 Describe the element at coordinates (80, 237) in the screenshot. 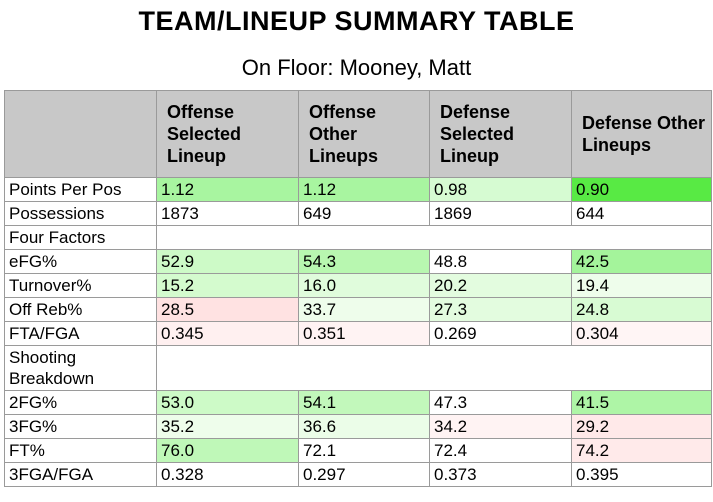

I see `section-label: Four Factors` at that location.